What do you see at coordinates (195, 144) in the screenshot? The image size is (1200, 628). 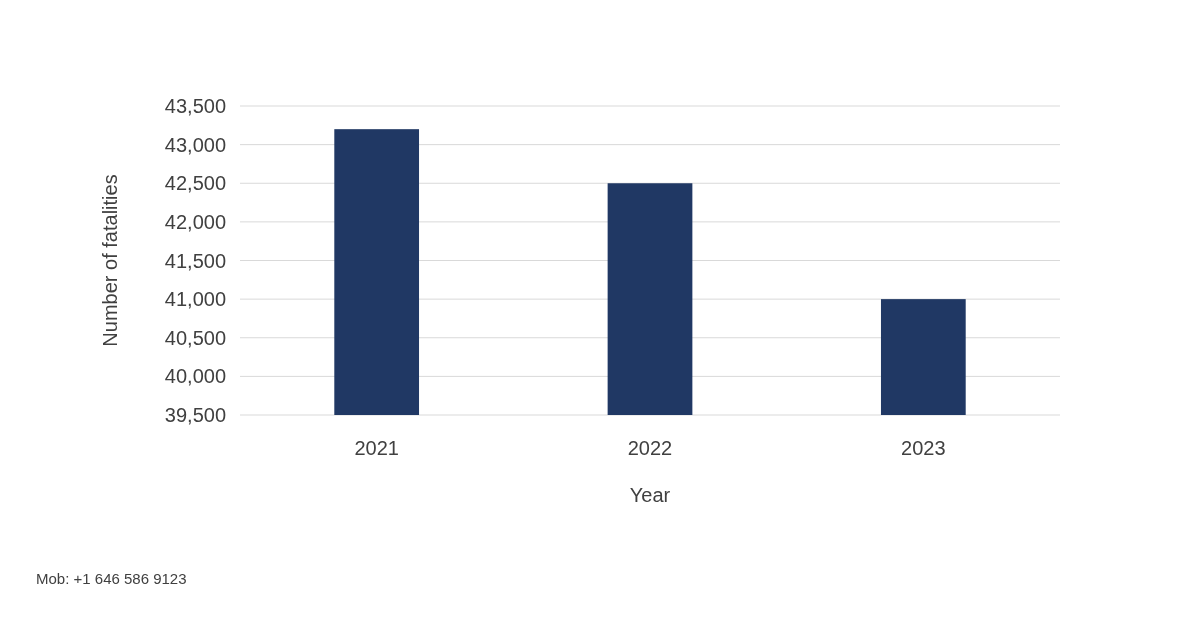 I see `y-tick-label: 43,000` at bounding box center [195, 144].